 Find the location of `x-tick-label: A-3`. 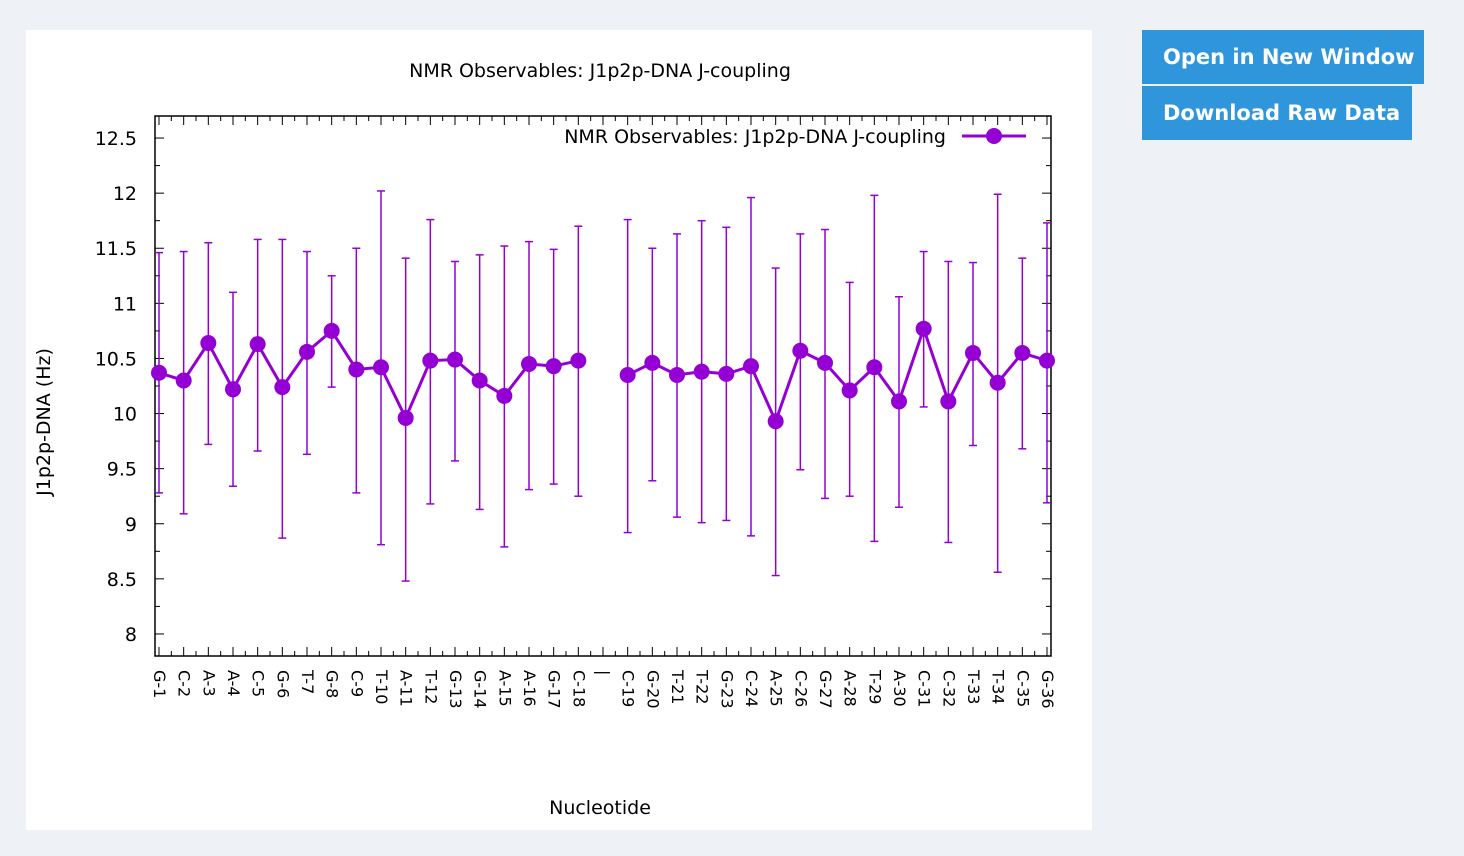

x-tick-label: A-3 is located at coordinates (208, 683).